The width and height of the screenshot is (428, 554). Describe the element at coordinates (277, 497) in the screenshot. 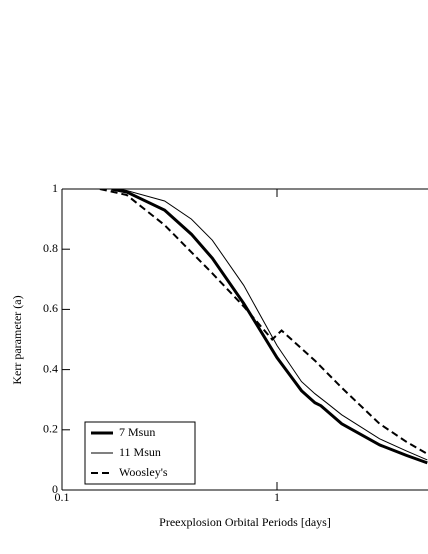

I see `x-tick-label: 1` at that location.